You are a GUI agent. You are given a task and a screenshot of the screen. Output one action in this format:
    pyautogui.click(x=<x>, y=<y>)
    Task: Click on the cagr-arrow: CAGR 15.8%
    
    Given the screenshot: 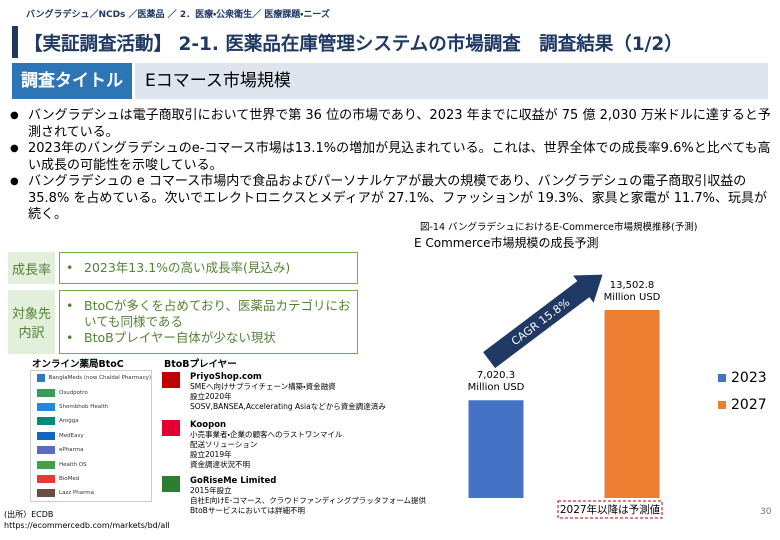 What is the action you would take?
    pyautogui.click(x=543, y=321)
    